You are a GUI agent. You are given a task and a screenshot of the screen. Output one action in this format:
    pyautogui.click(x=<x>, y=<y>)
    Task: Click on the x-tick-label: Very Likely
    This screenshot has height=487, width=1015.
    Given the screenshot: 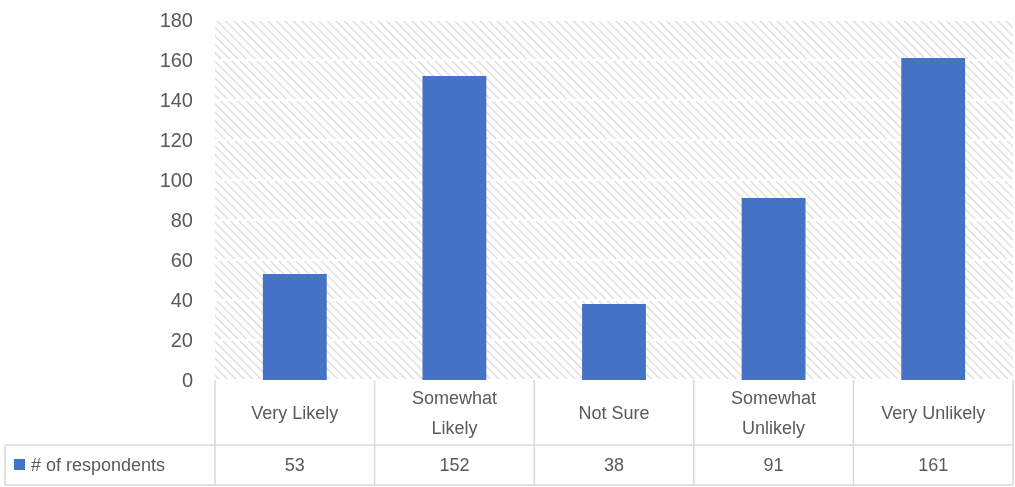 What is the action you would take?
    pyautogui.click(x=295, y=412)
    